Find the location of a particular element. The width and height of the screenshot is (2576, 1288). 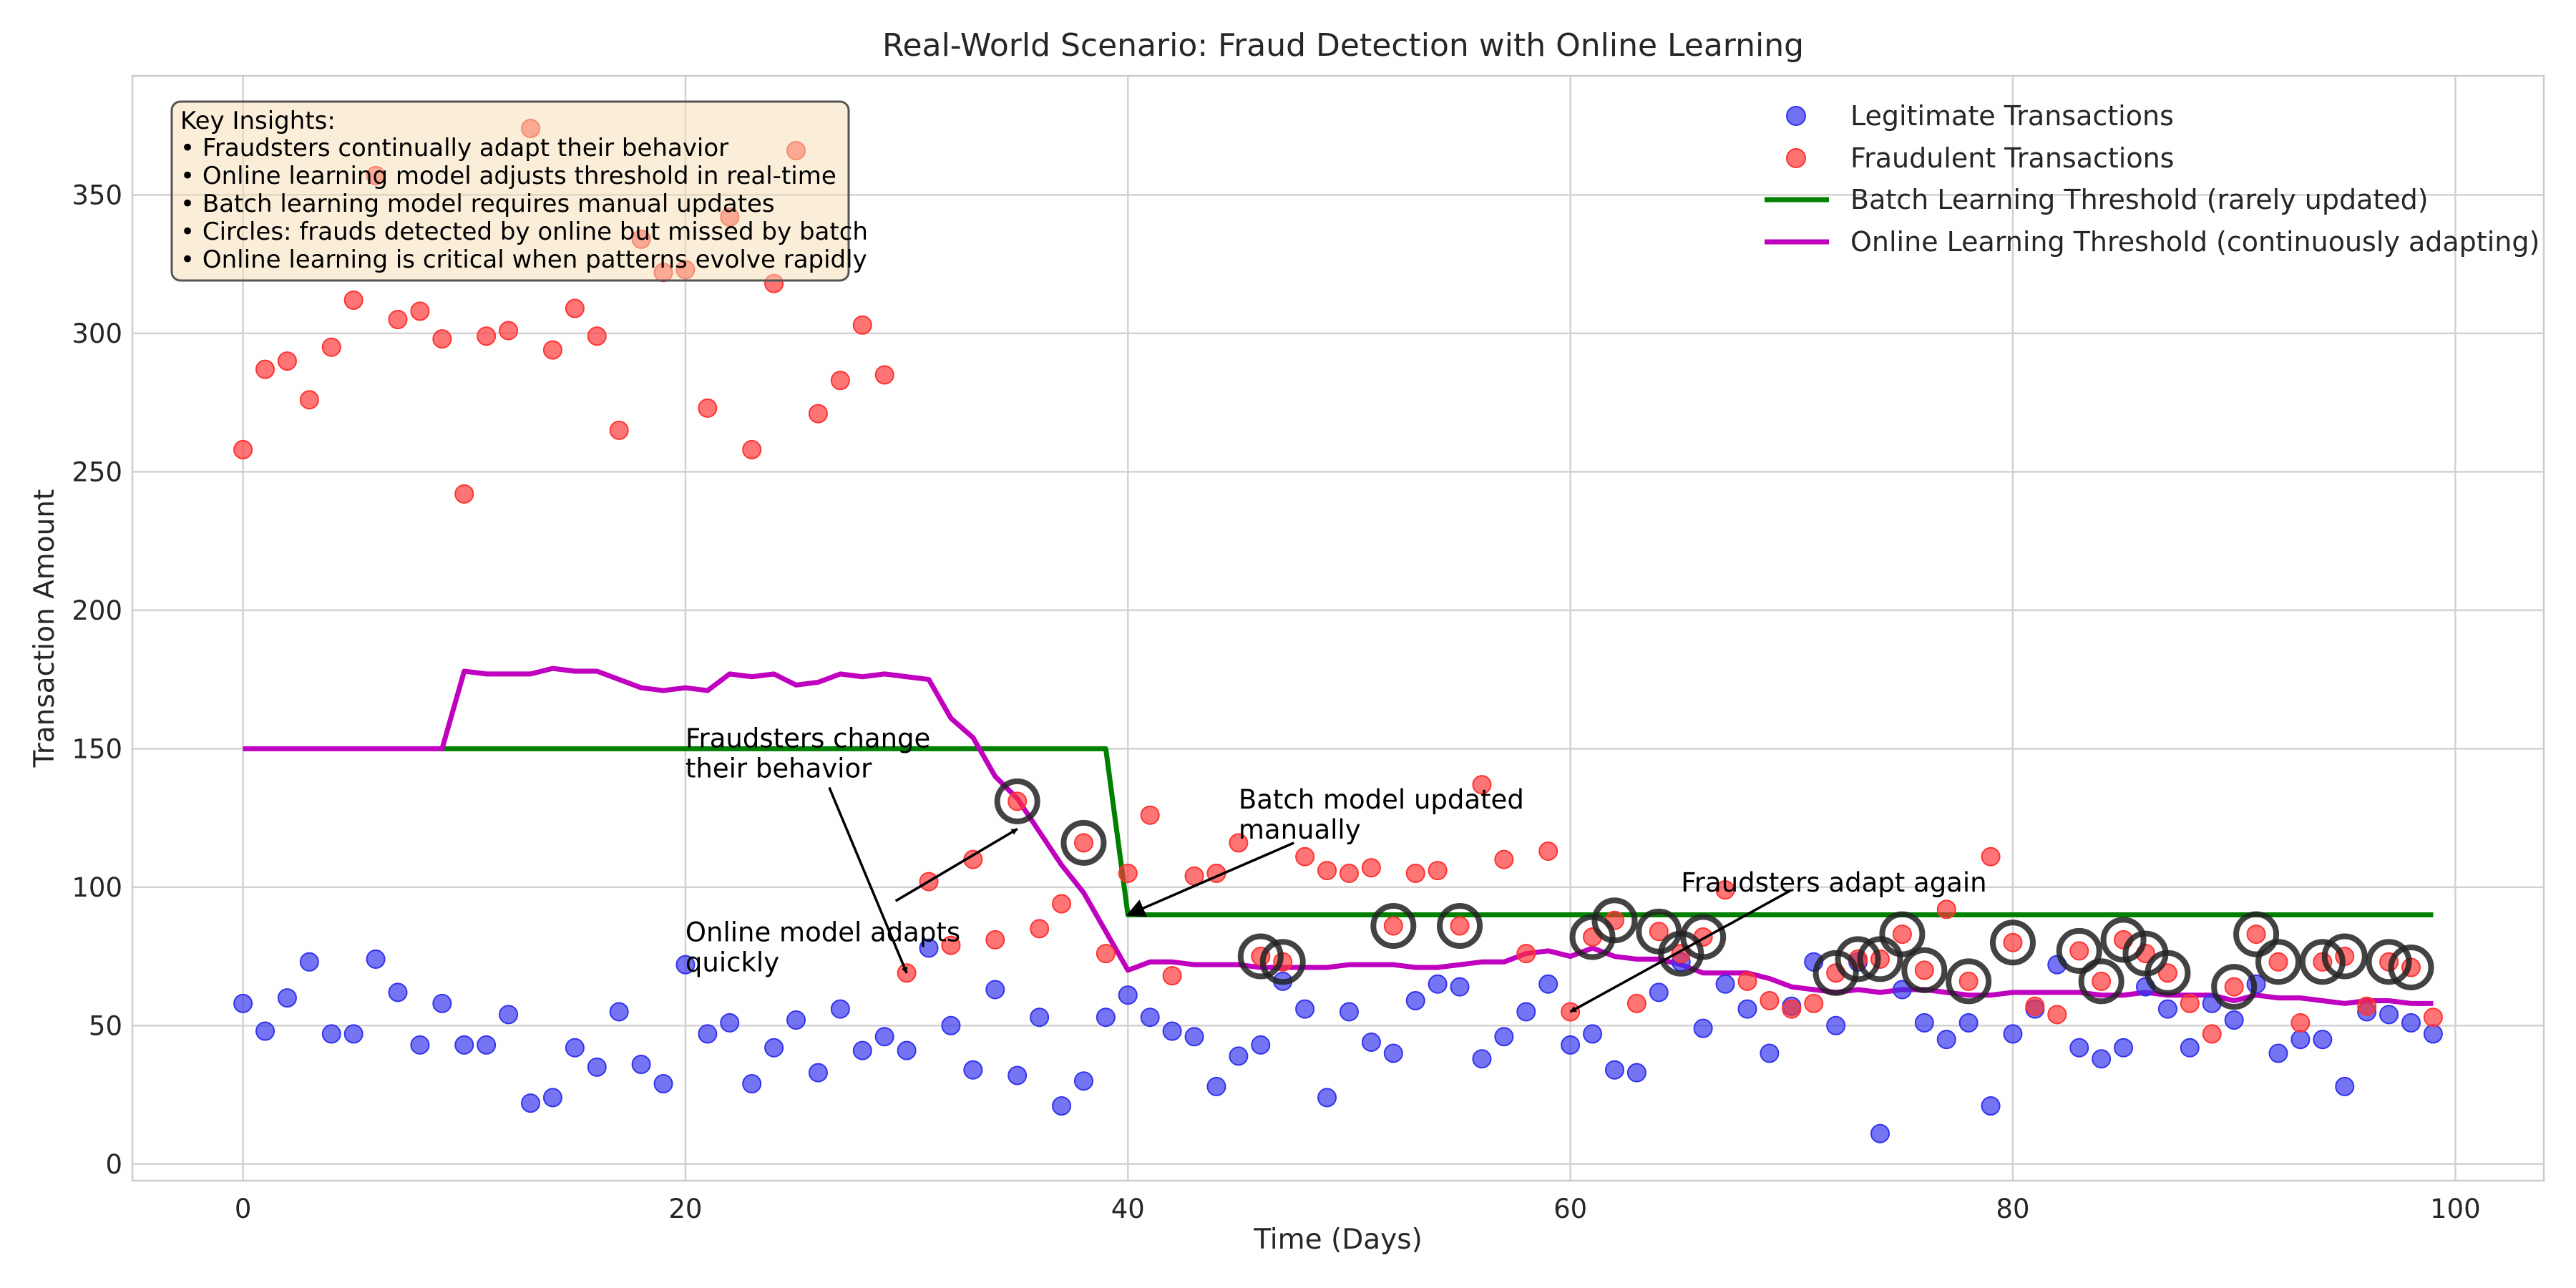

annotation-text: Batch model updated is located at coordinates (1381, 799).